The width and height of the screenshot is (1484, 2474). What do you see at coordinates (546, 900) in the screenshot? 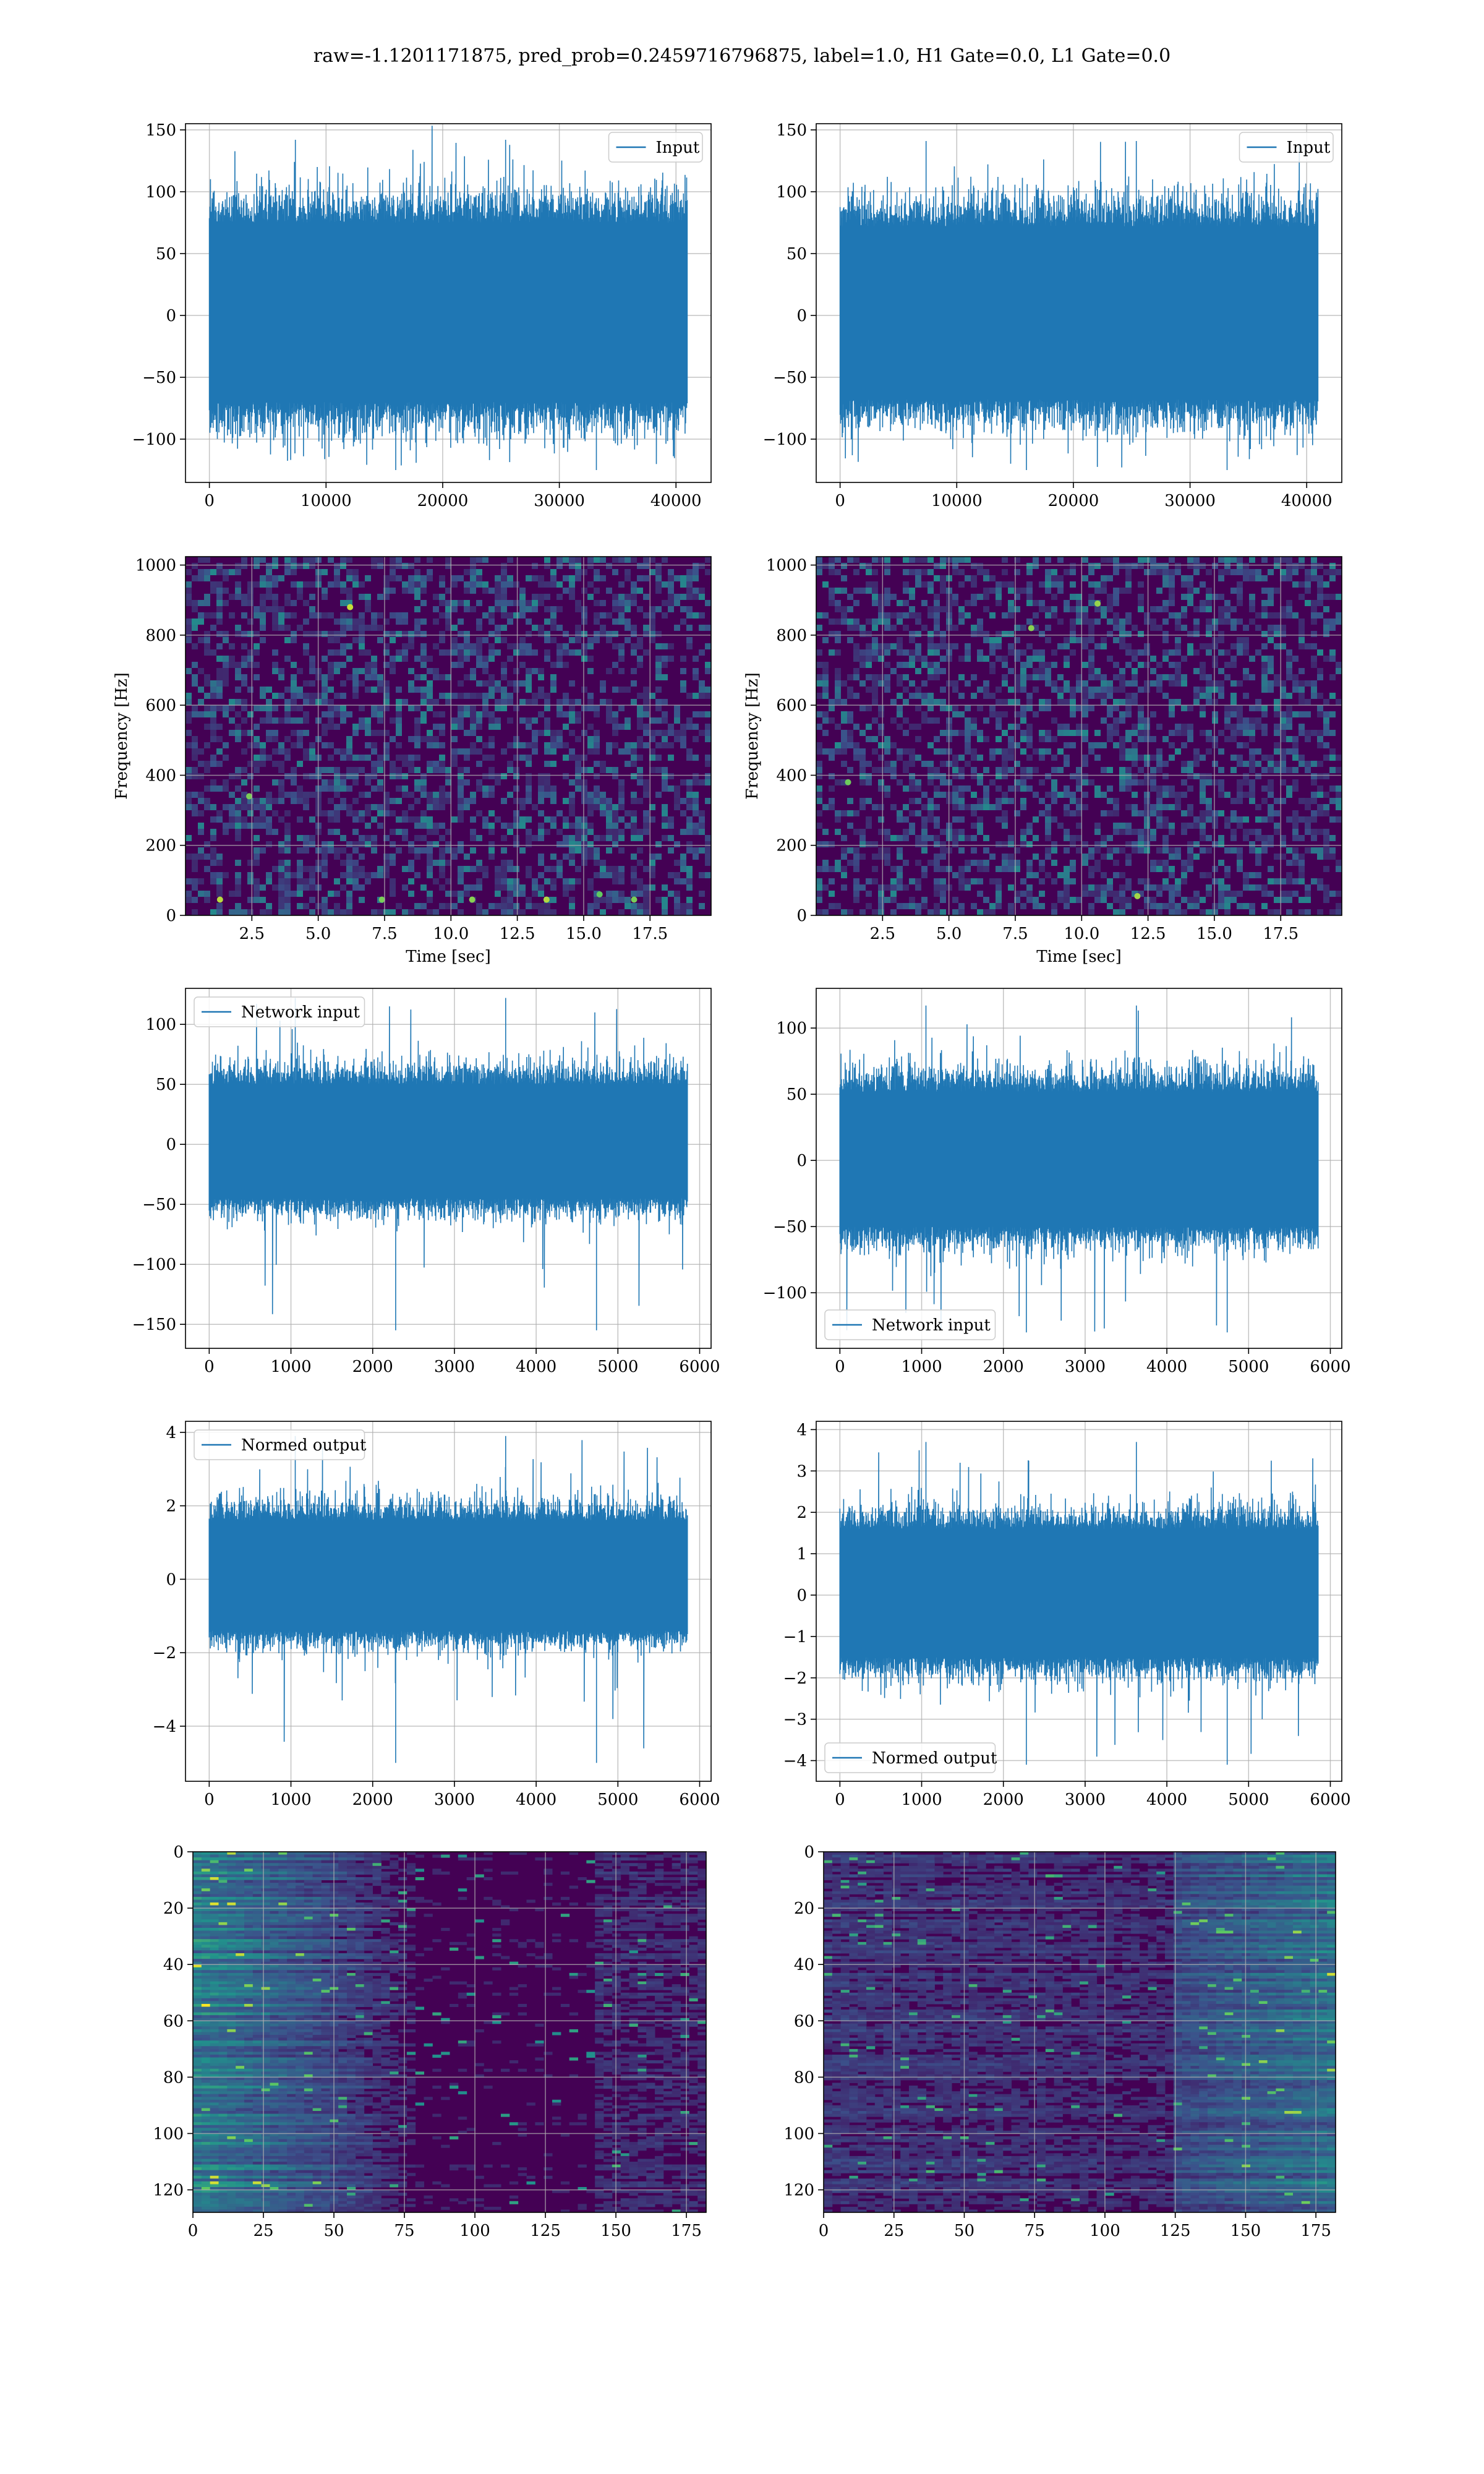
I see `heatmap-hot-spot` at bounding box center [546, 900].